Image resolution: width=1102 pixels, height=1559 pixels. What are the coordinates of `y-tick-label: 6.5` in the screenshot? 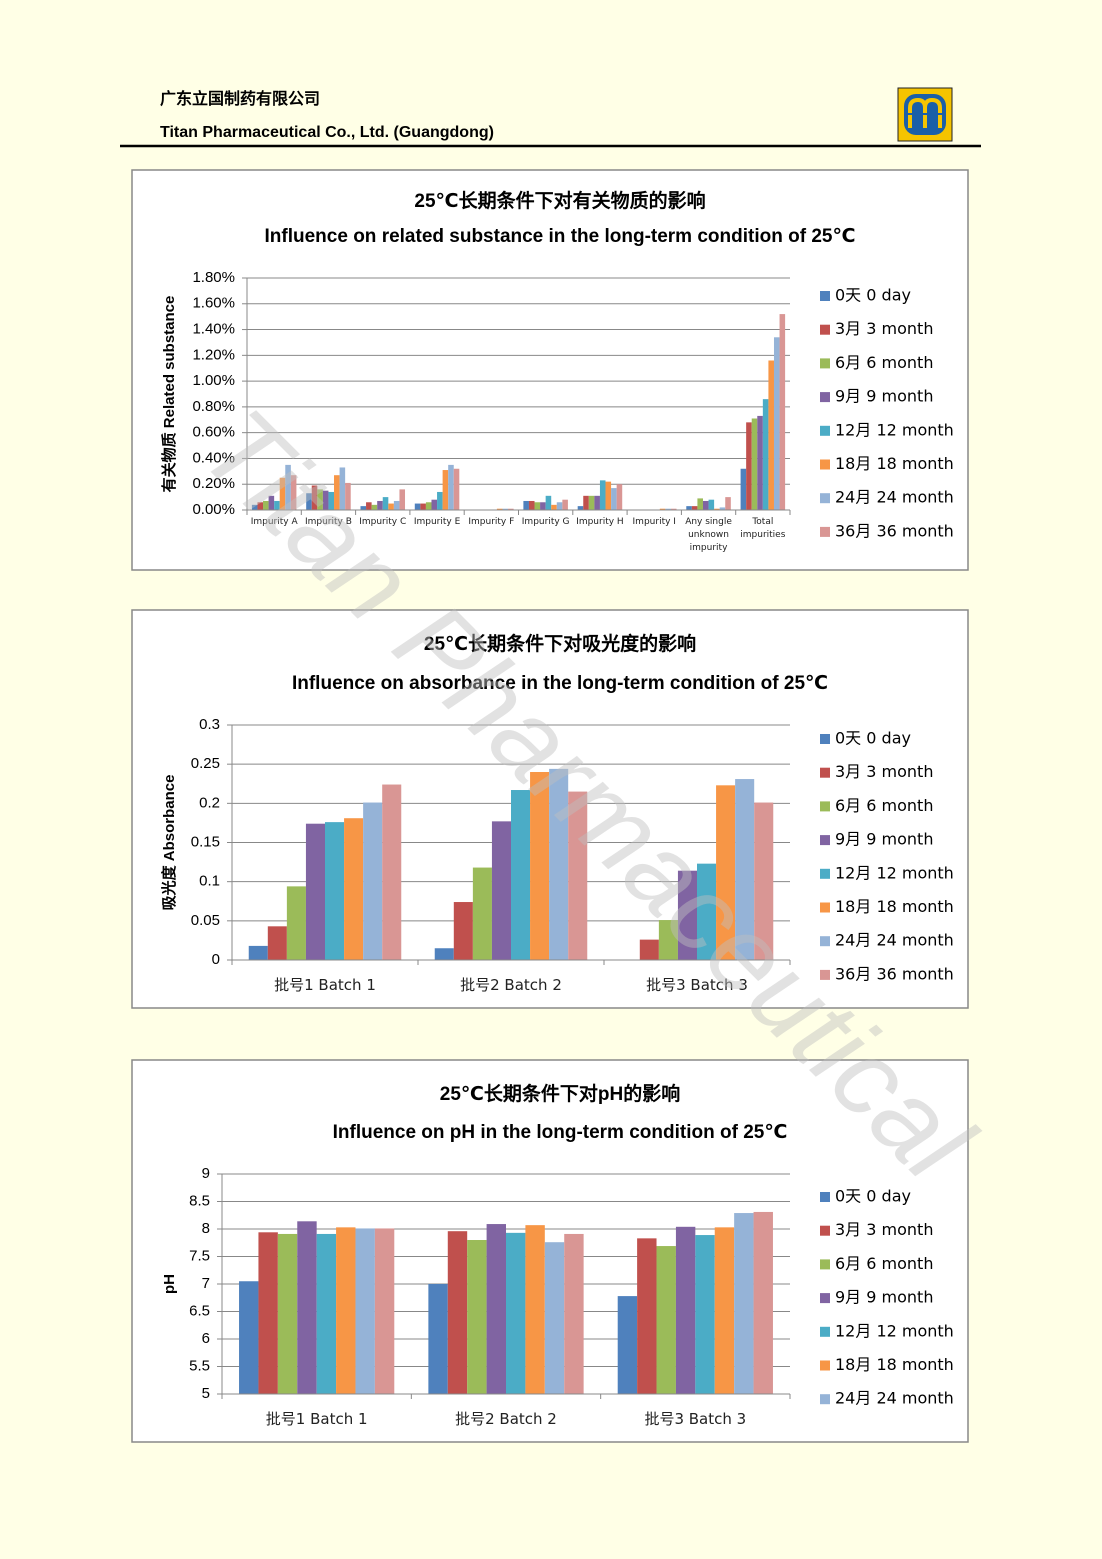 It's located at (199, 1310).